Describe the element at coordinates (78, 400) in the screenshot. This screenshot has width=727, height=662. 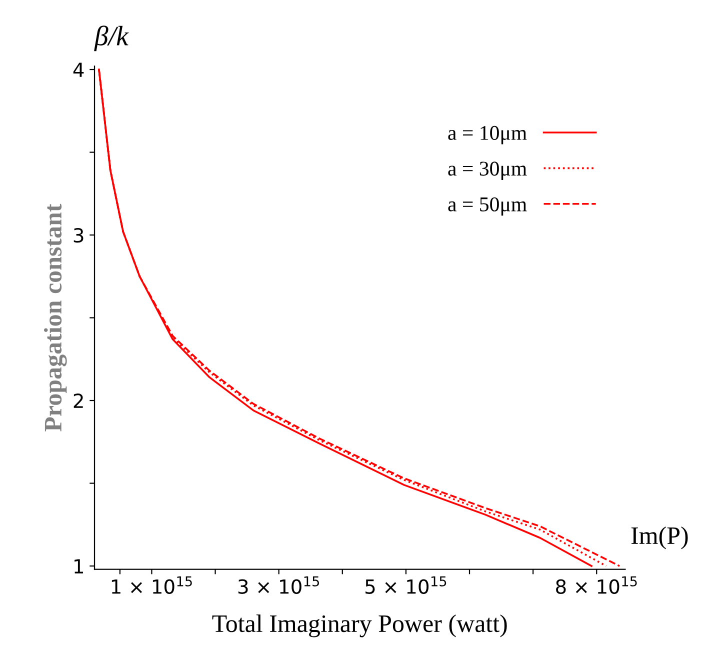
I see `y-tick-label: 2` at that location.